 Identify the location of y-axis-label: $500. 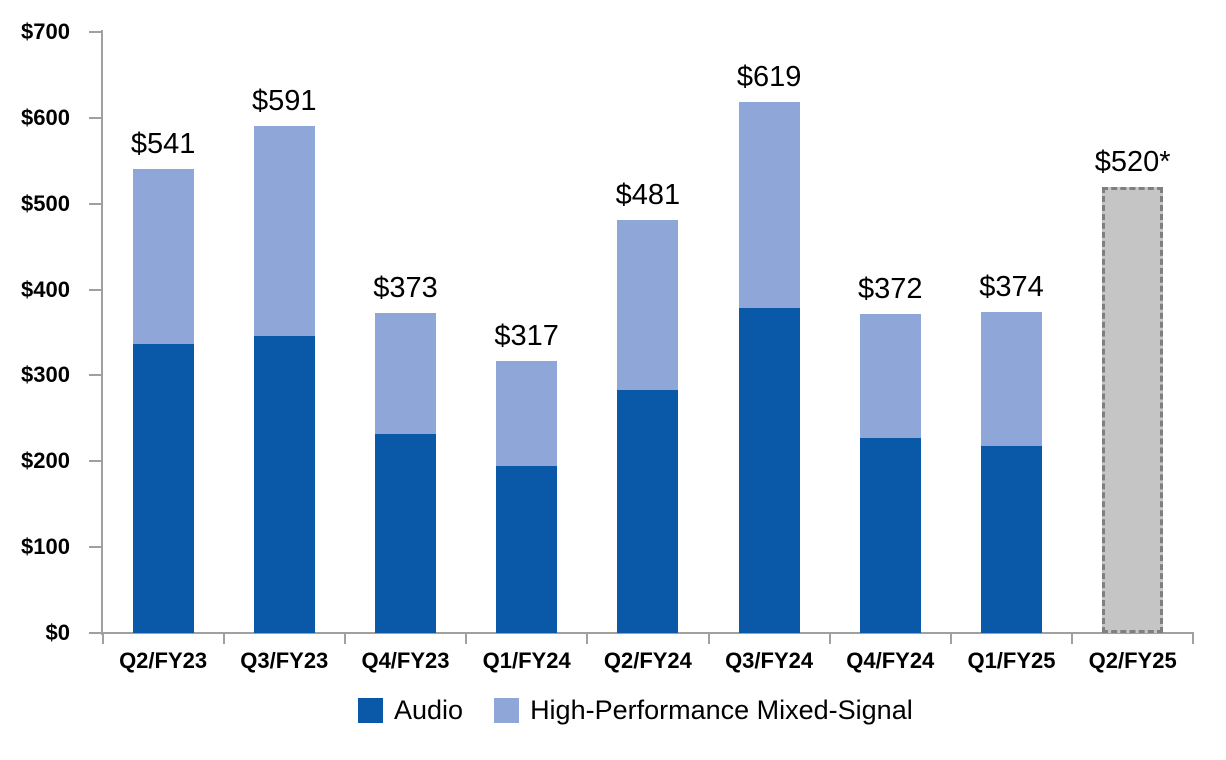
(45, 203).